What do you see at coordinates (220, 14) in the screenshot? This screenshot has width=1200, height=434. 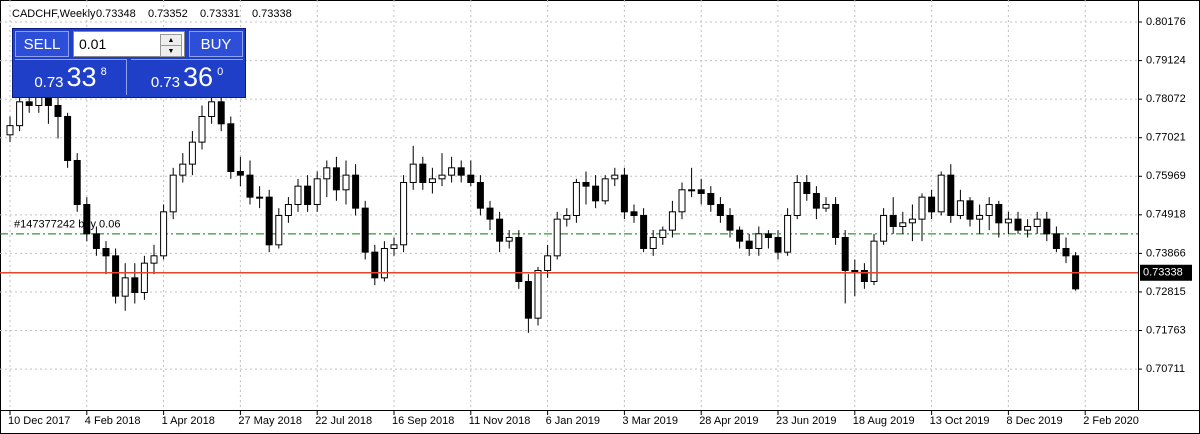 I see `header-value: 0.73331` at bounding box center [220, 14].